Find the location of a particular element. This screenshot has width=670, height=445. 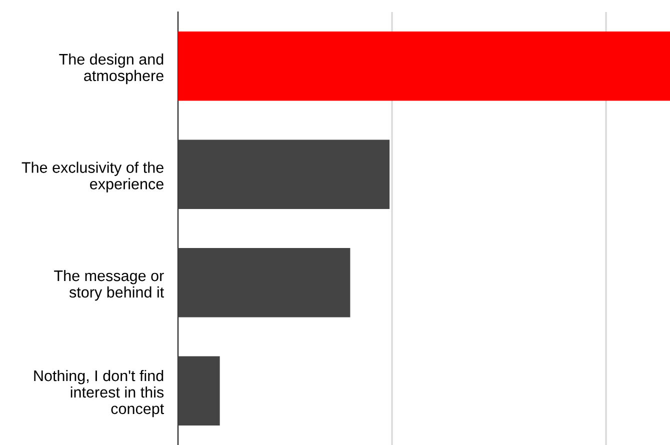

y-tick-label: The exclusivity of the experience is located at coordinates (93, 177).